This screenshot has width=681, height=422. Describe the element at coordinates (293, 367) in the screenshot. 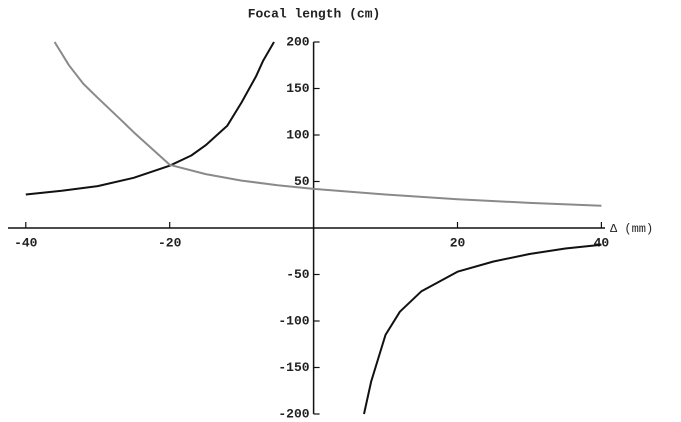

I see `y-tick-label: -150` at that location.